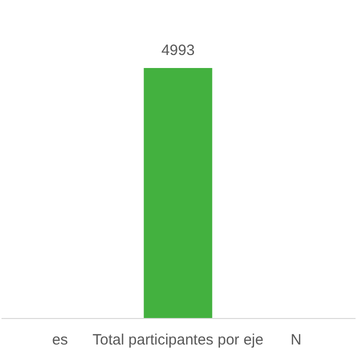 This screenshot has width=356, height=364. I want to click on data-label: 4993, so click(178, 50).